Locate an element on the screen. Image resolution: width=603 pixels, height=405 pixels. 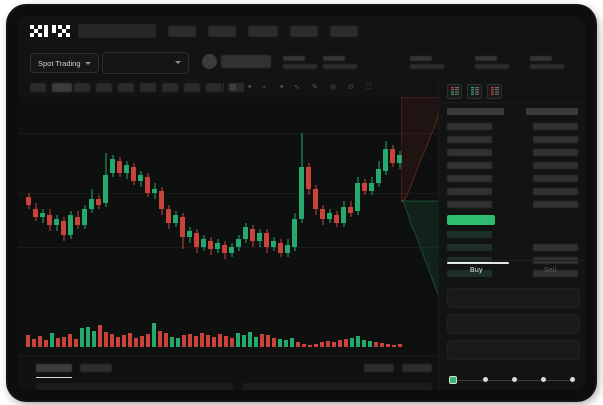
market-stat-label is located at coordinates (486, 58).